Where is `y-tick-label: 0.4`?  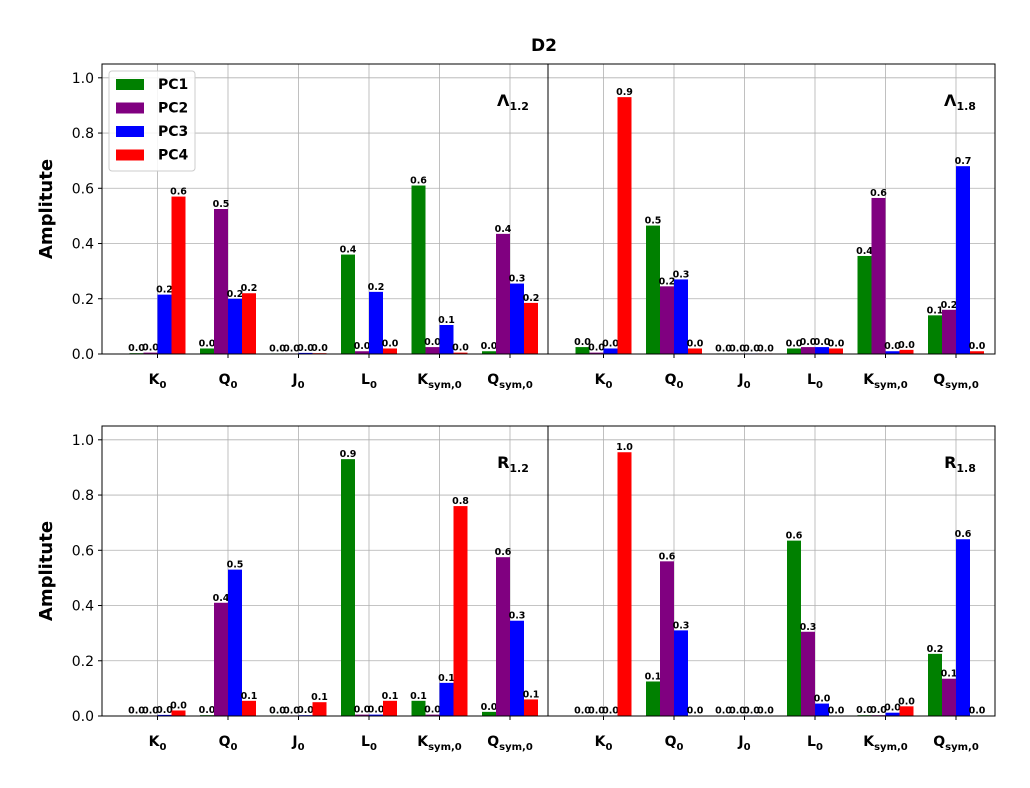
y-tick-label: 0.4 is located at coordinates (83, 607).